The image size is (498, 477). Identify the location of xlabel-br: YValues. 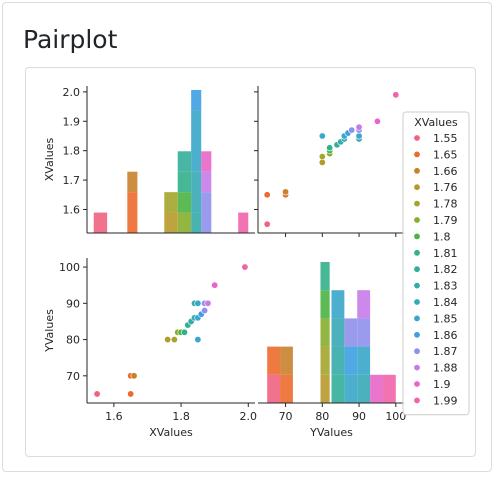
(331, 432).